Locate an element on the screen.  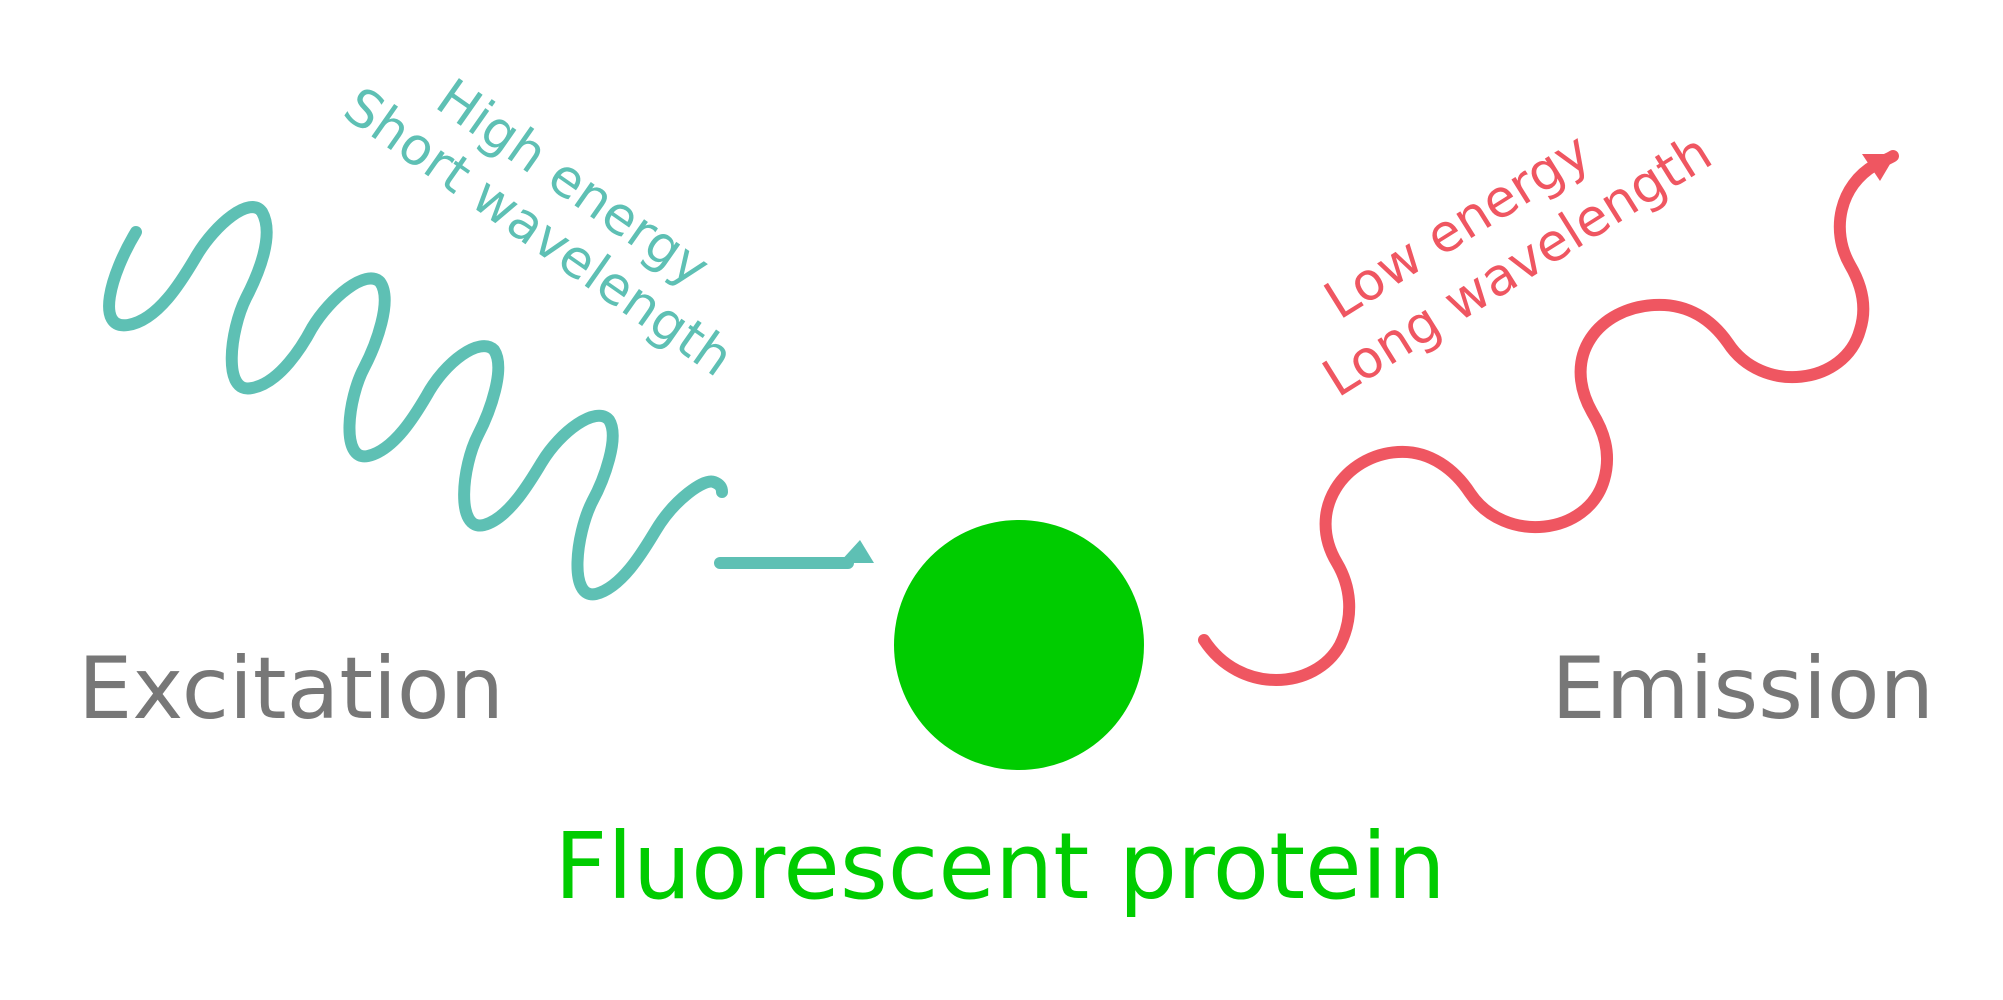
fluorescent-protein-circle is located at coordinates (1019, 645).